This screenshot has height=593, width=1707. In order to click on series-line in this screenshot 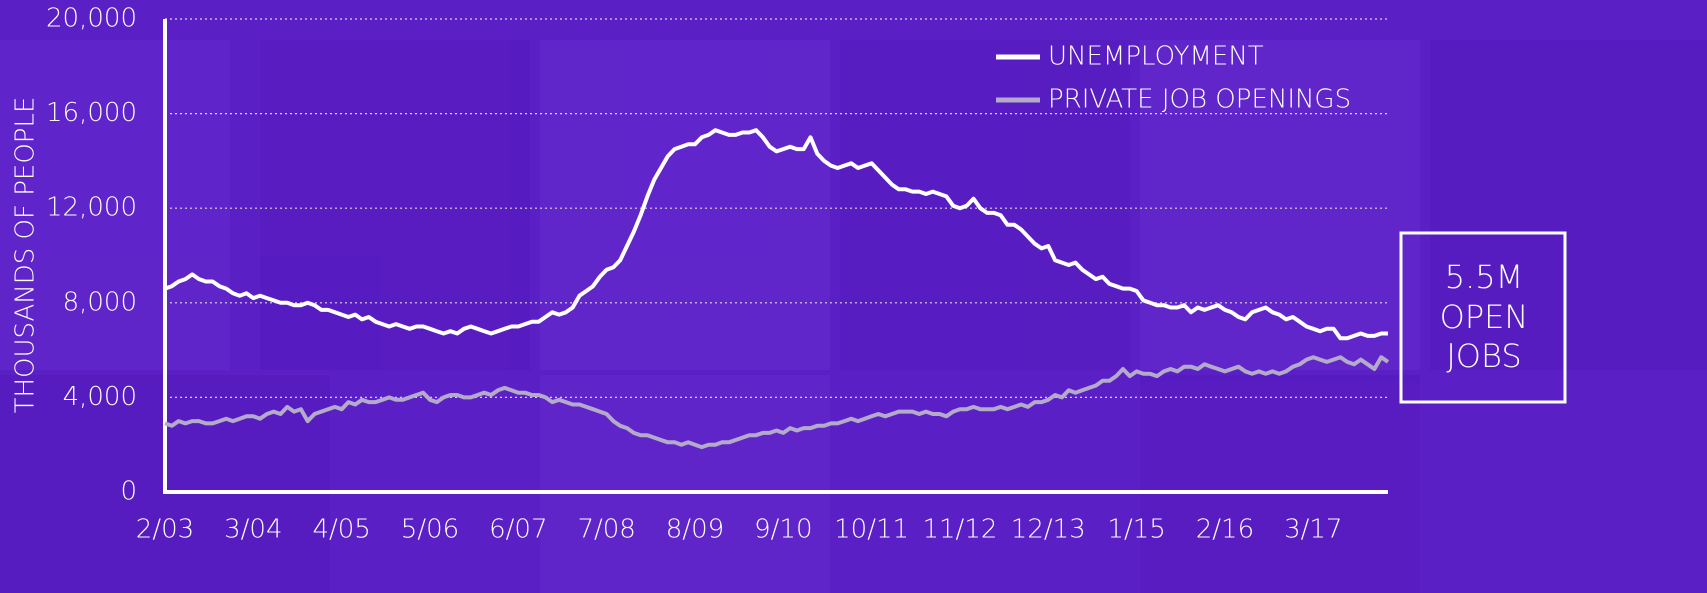, I will do `click(777, 402)`.